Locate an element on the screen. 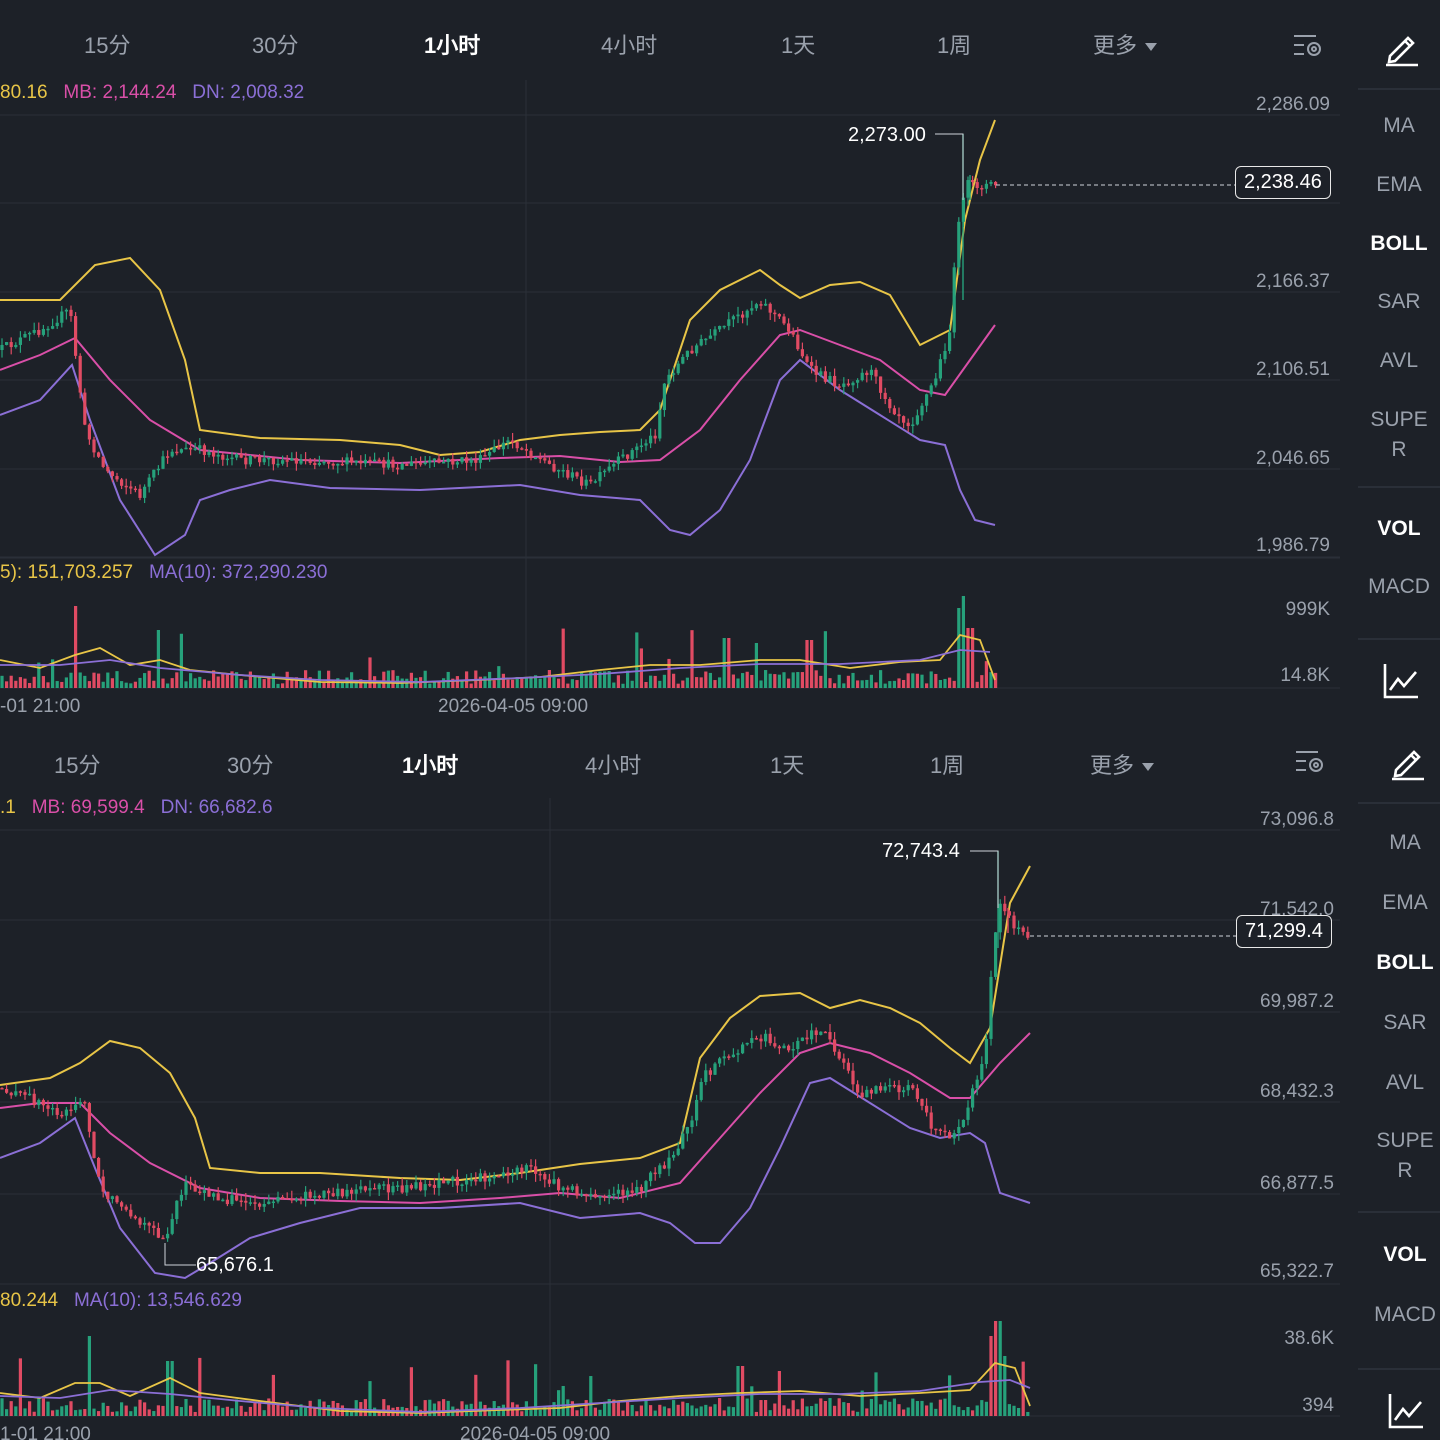  divider is located at coordinates (1399, 487).